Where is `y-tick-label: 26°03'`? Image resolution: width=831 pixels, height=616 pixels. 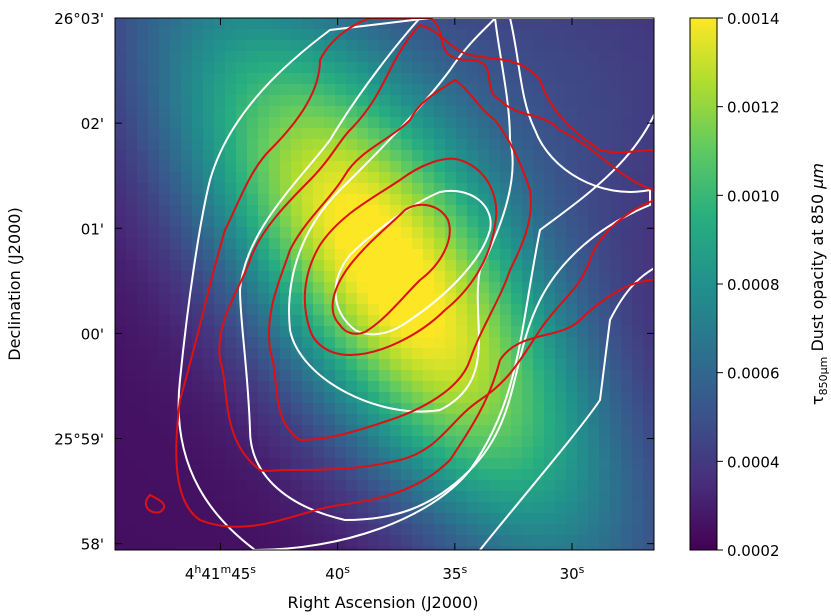
y-tick-label: 26°03' is located at coordinates (79, 19).